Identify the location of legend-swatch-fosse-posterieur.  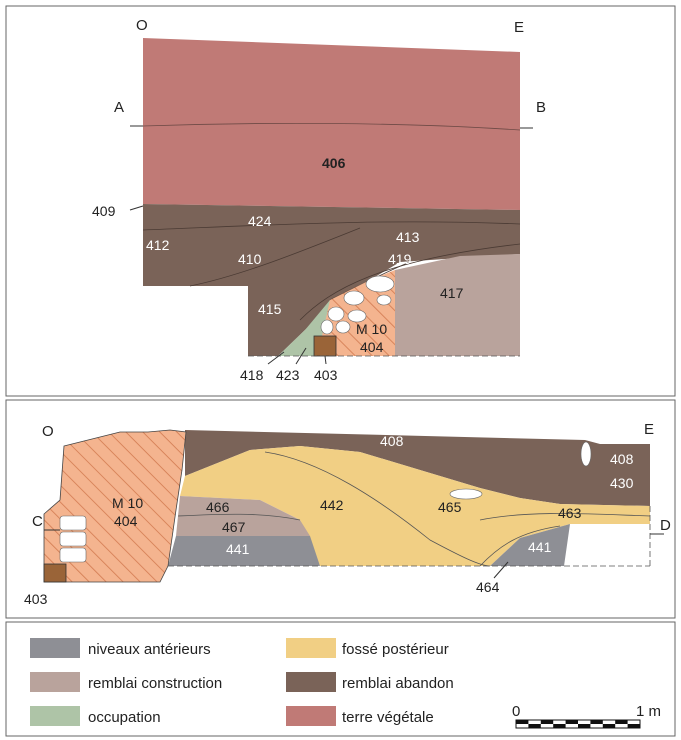
(311, 648).